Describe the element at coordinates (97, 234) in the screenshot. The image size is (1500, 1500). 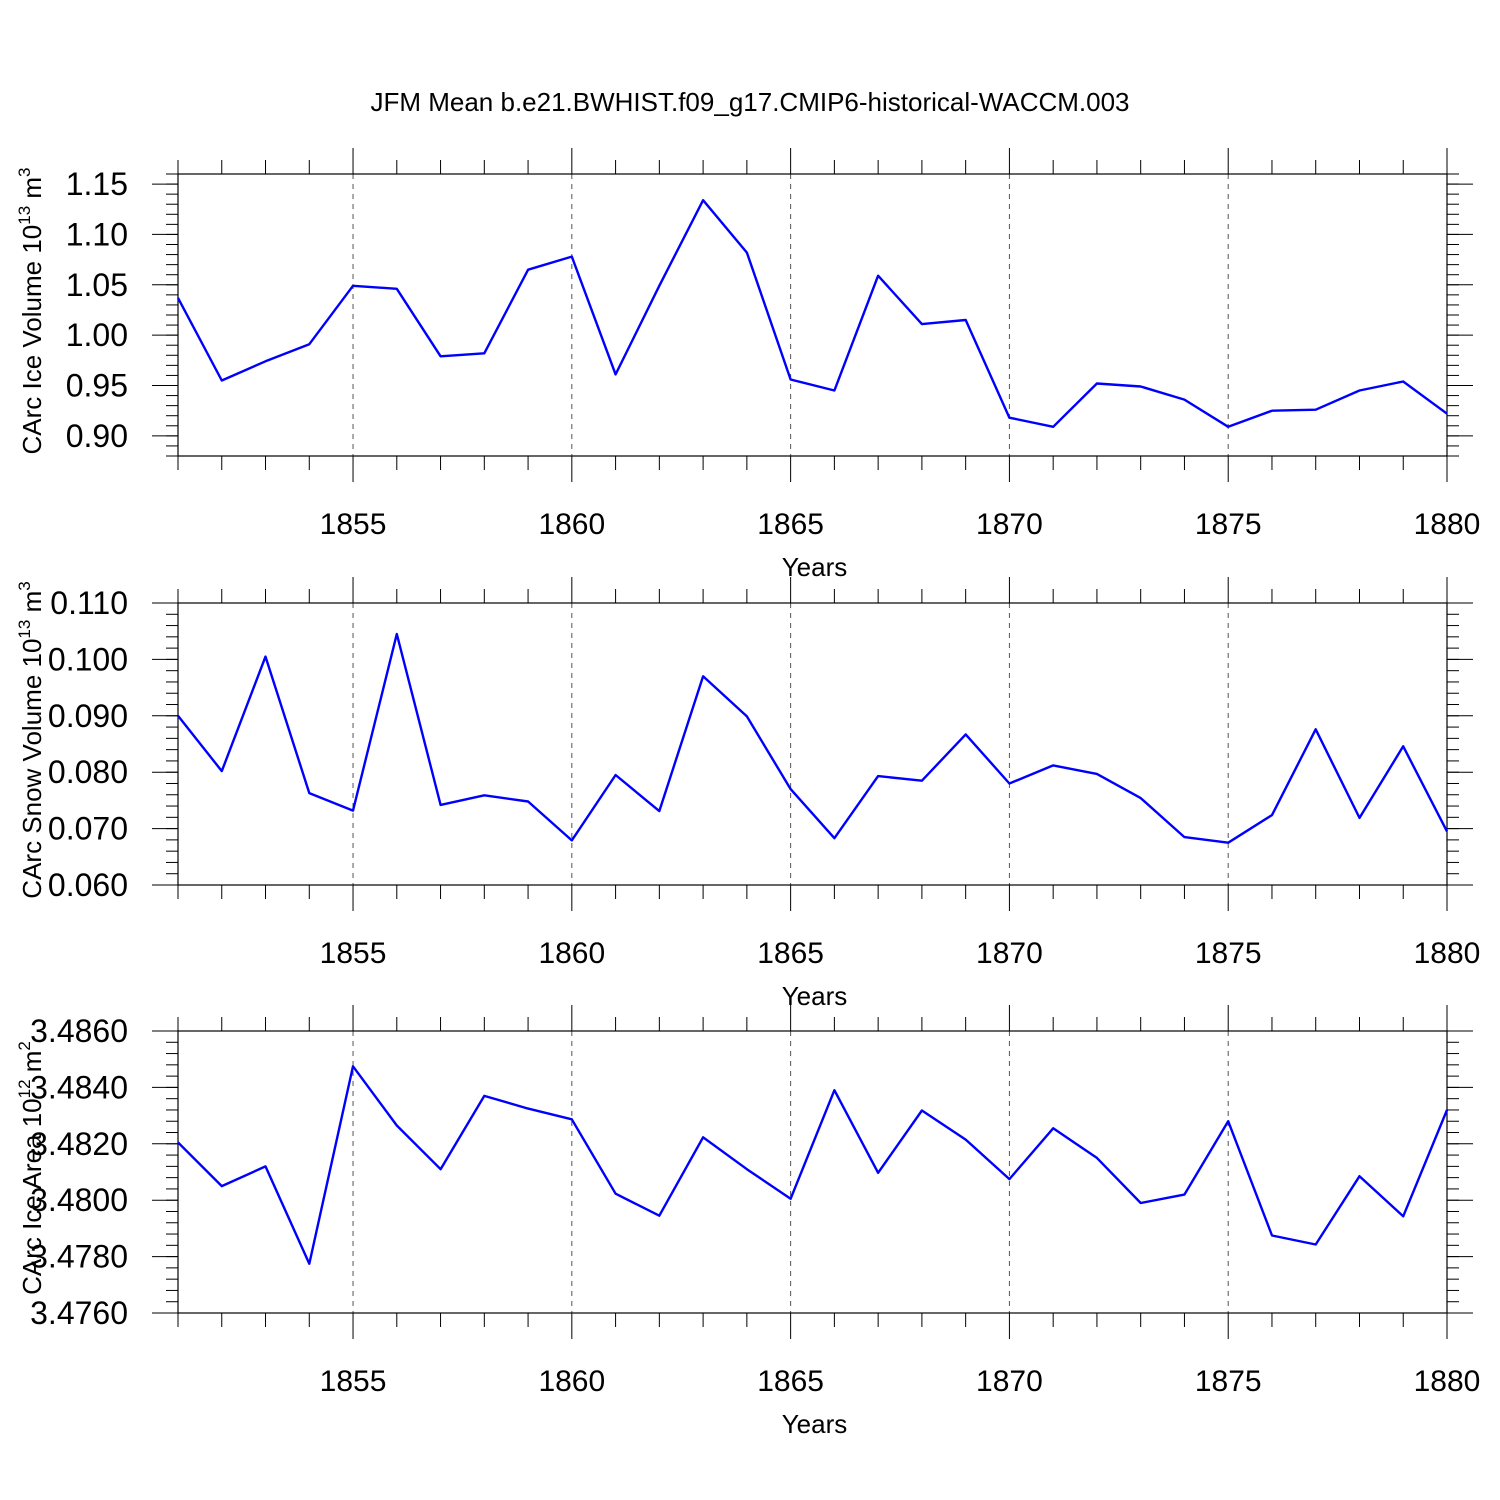
I see `y-tick-label: 1.10` at that location.